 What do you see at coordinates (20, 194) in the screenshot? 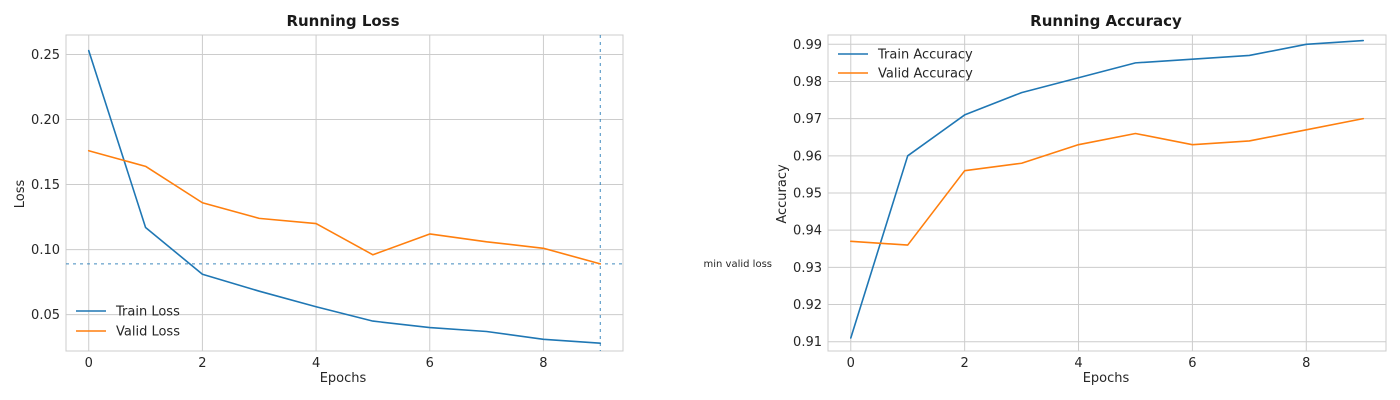
I see `loss-y-axis-label: Loss` at bounding box center [20, 194].